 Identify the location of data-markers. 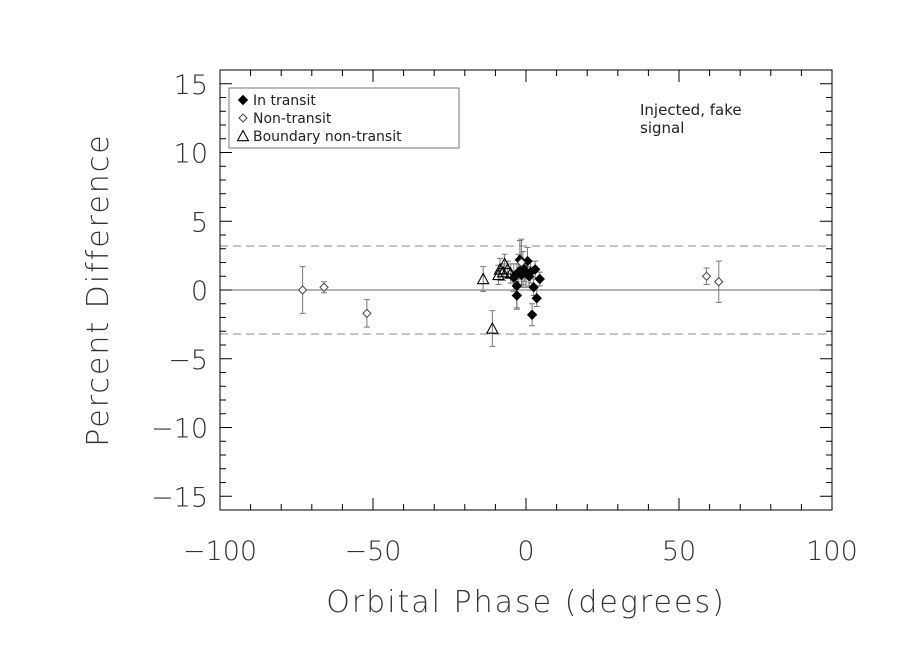
(510, 294).